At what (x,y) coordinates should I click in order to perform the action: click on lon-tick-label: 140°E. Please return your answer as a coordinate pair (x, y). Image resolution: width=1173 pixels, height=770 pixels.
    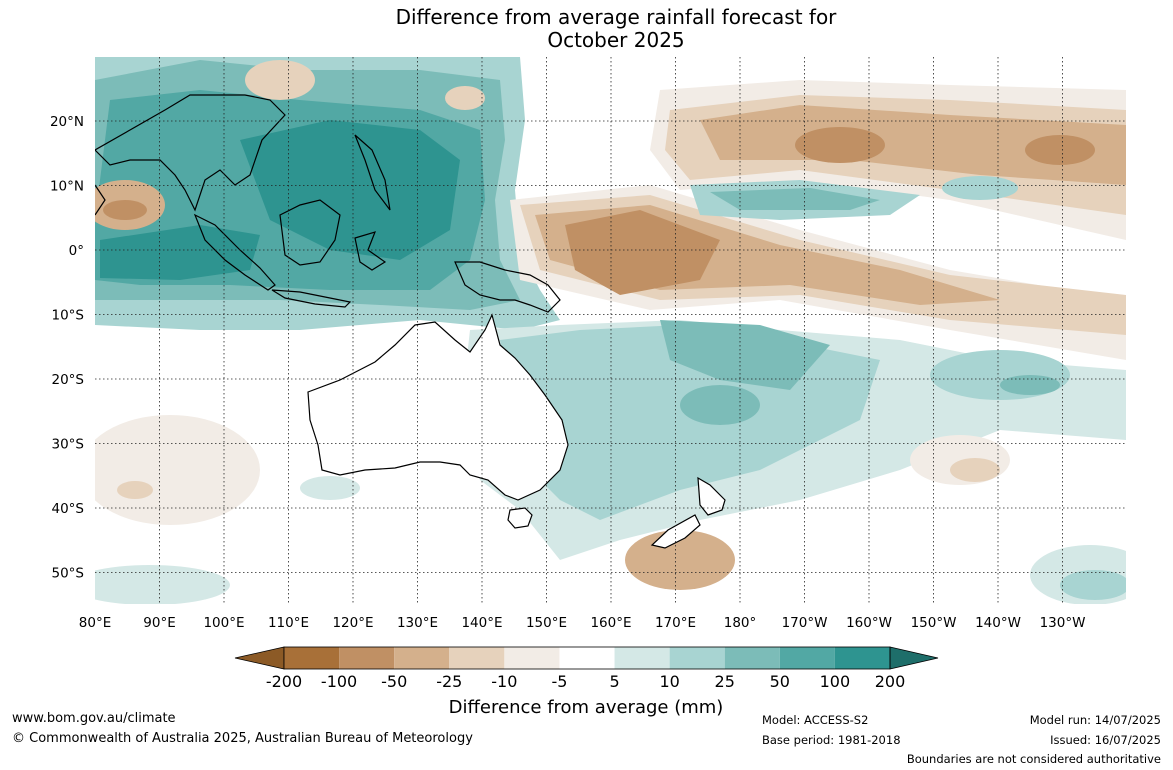
    Looking at the image, I should click on (481, 623).